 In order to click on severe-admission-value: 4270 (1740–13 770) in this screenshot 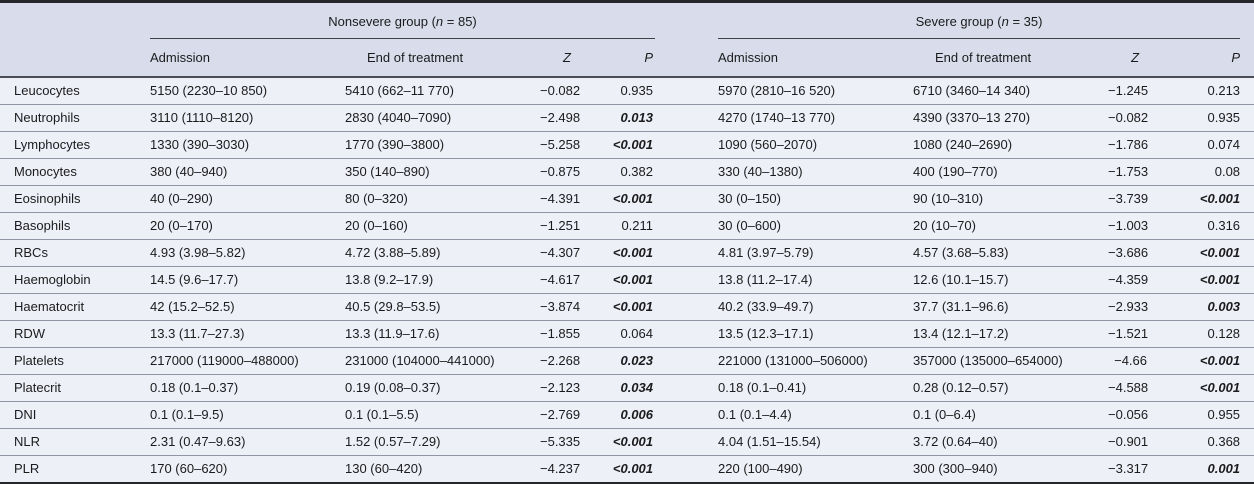, I will do `click(816, 117)`.